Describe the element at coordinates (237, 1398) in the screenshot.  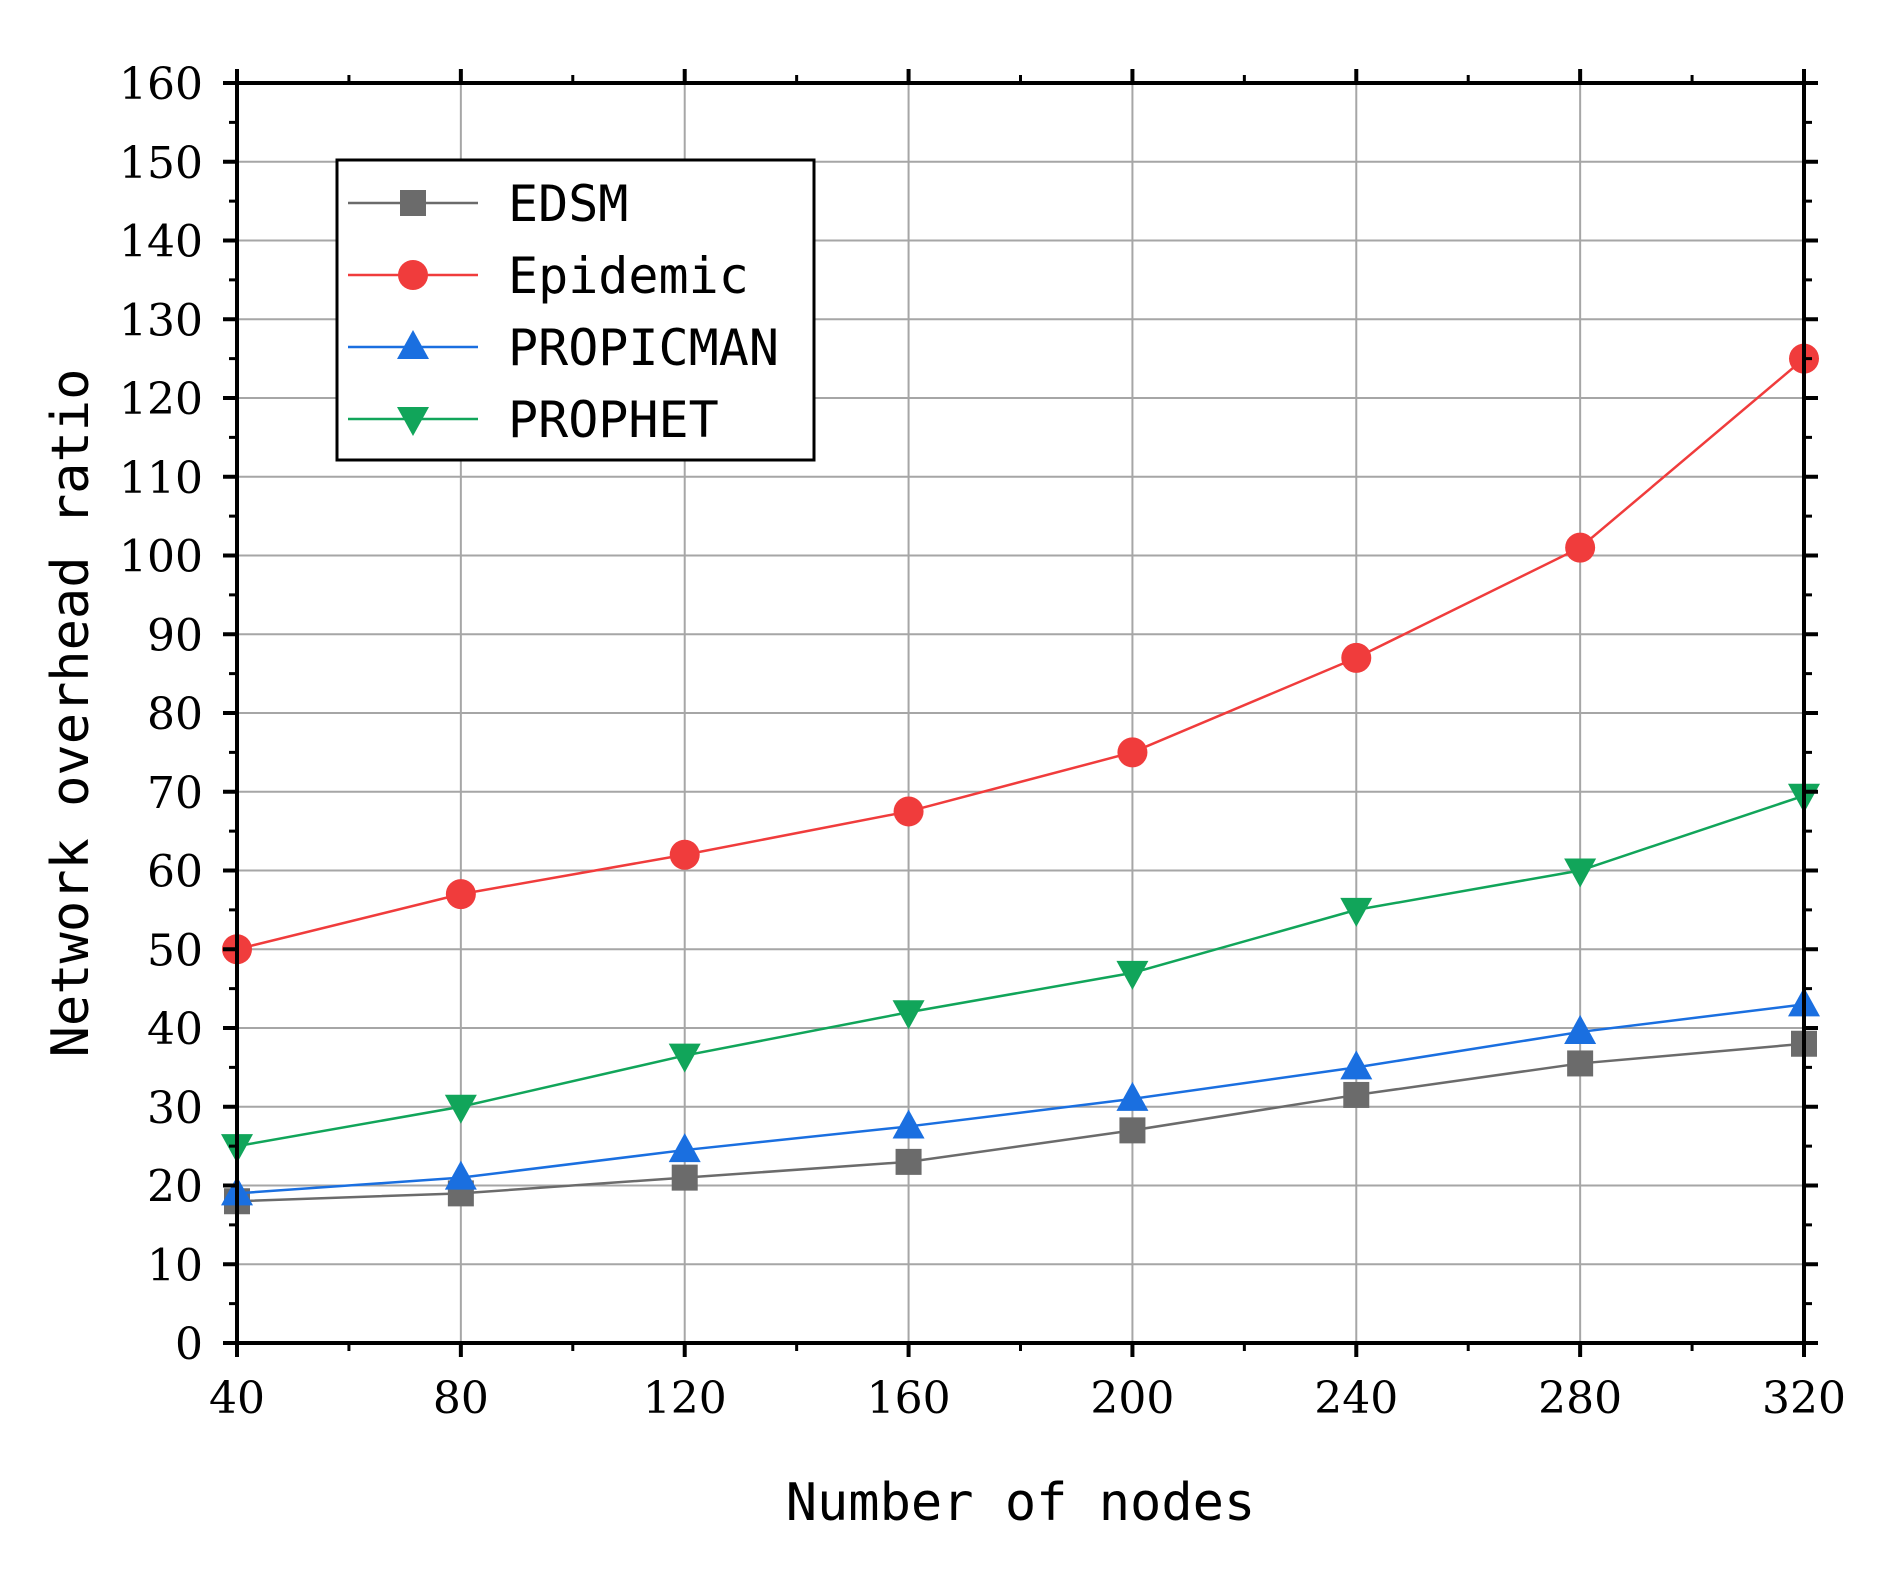
I see `x-tick-label: 40` at that location.